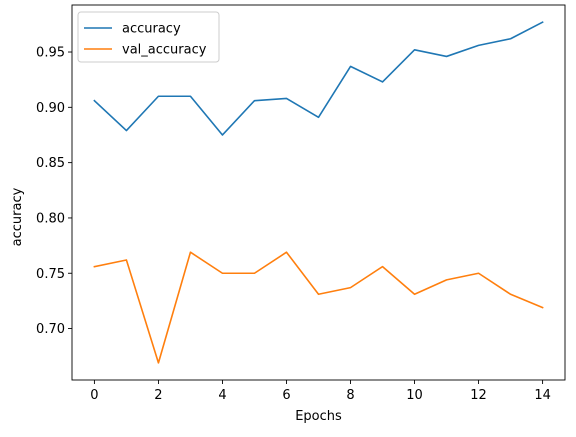 The width and height of the screenshot is (576, 437). I want to click on y-axis-title: accuracy, so click(17, 216).